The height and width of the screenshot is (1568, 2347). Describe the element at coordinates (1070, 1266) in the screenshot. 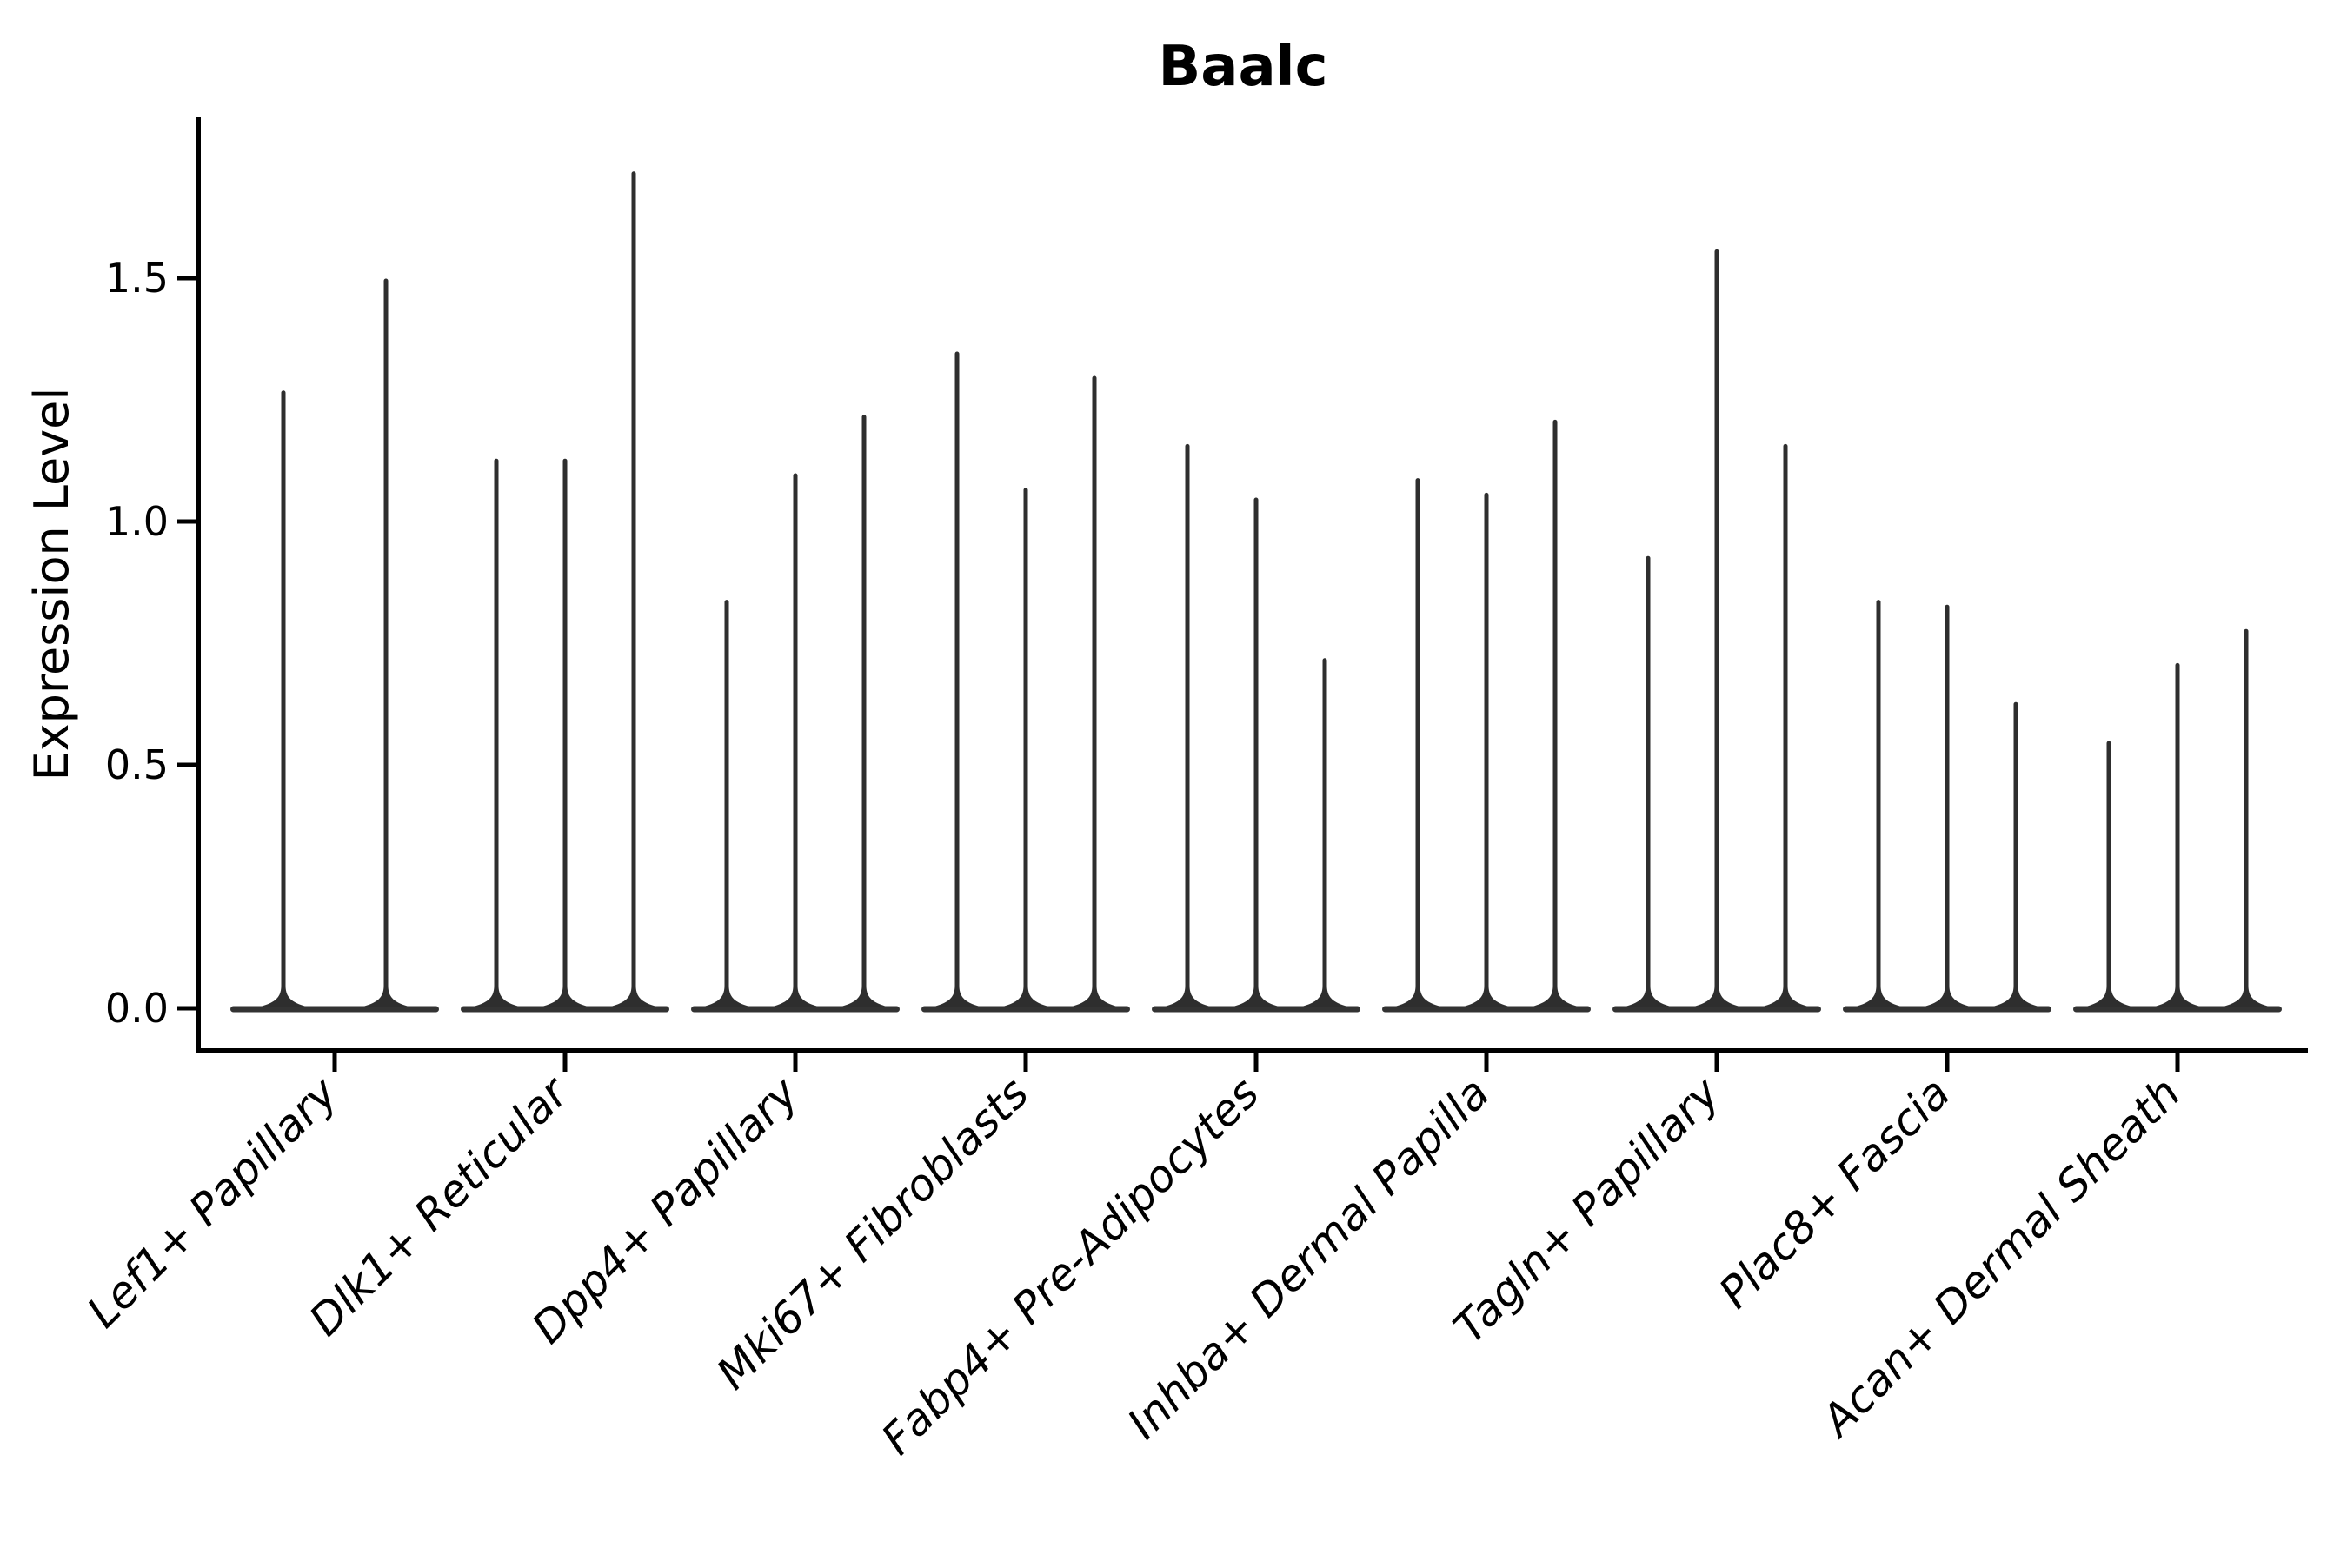

I see `x-tick-label: Fabp4+ Pre-Adipocytes` at that location.